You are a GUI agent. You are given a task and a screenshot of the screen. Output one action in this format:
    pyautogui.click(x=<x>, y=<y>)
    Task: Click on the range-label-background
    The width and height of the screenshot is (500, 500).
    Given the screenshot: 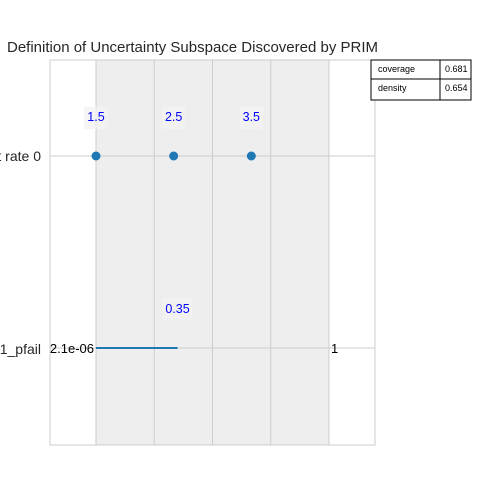 What is the action you would take?
    pyautogui.click(x=177, y=309)
    